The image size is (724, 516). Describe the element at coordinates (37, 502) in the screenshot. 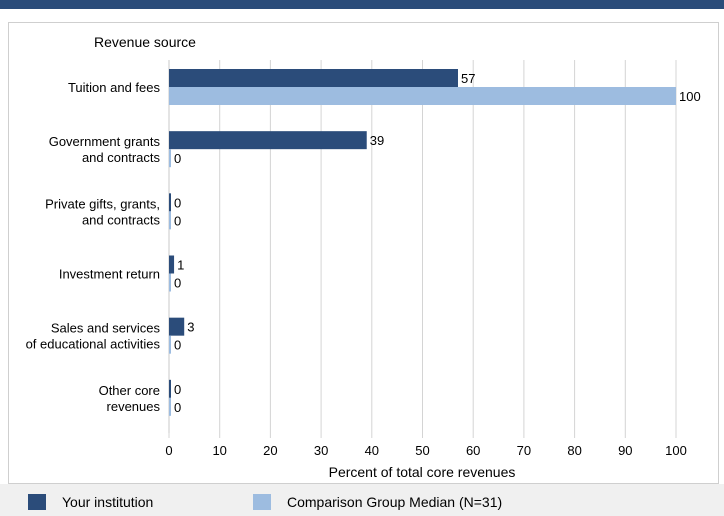

I see `legend-swatch-your-institution` at that location.